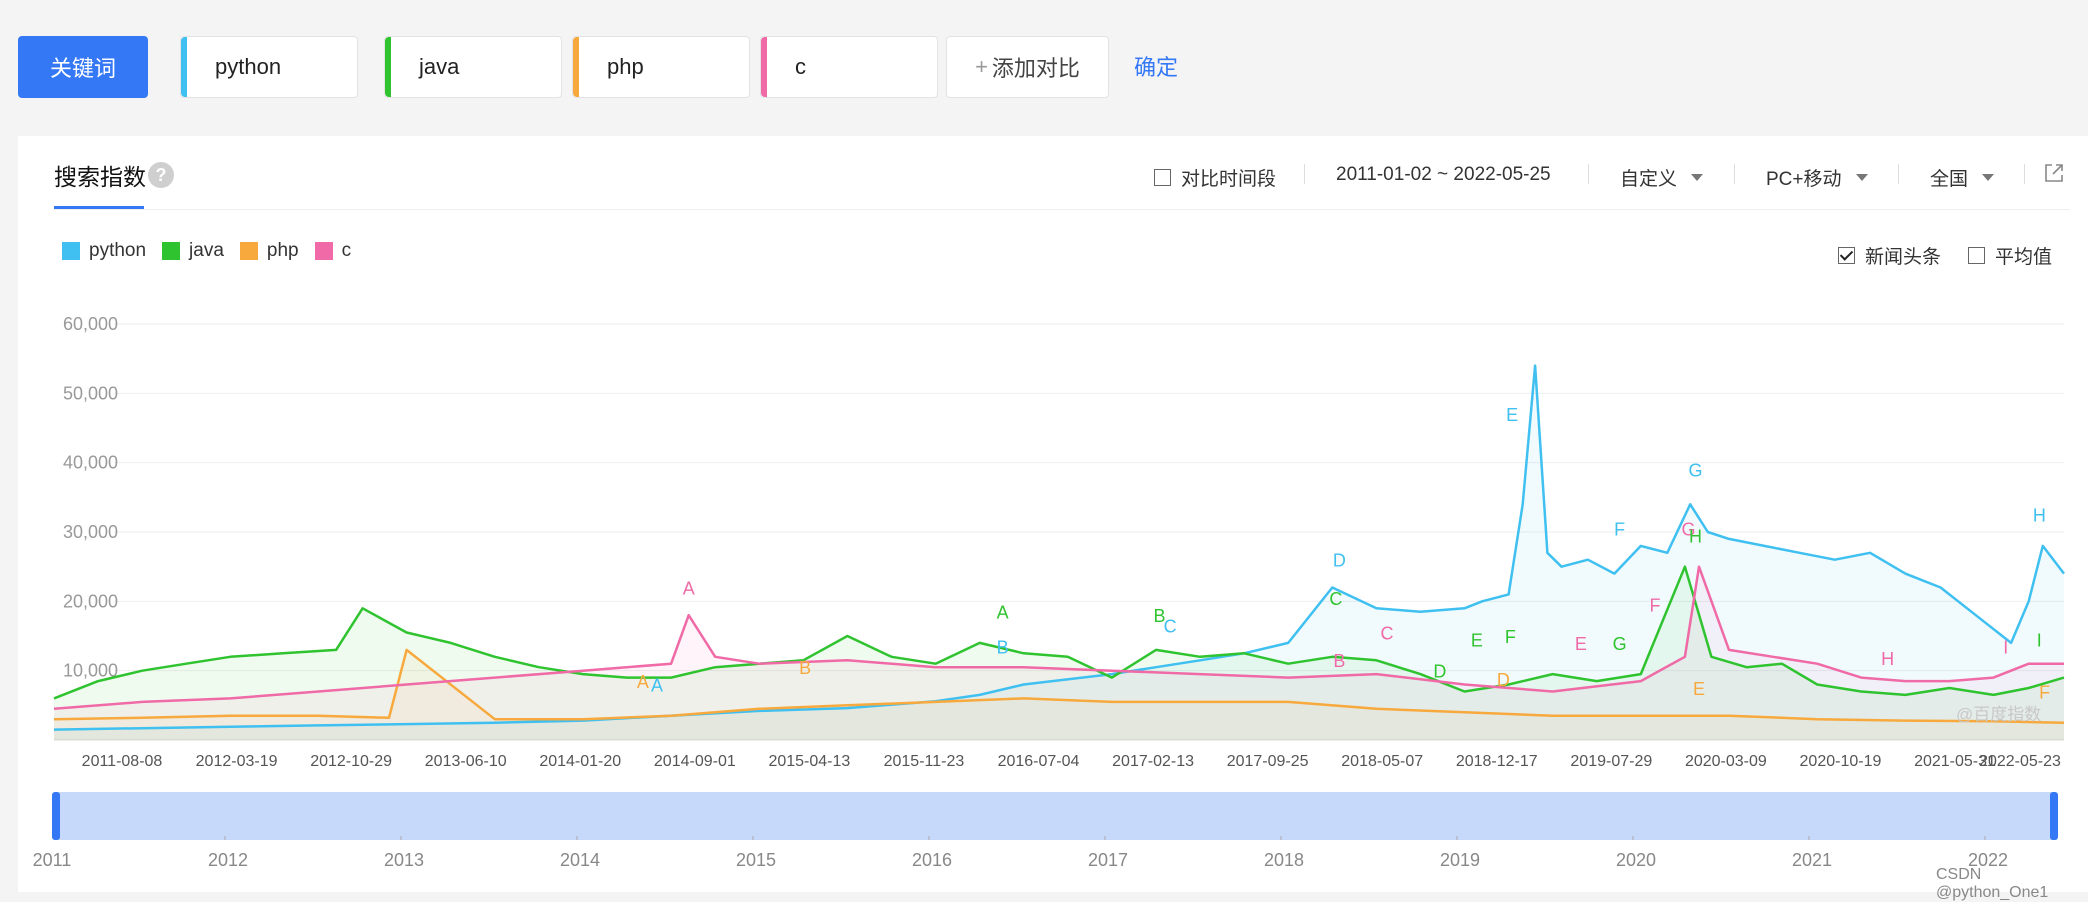  Describe the element at coordinates (661, 67) in the screenshot. I see `keyword-php: php` at that location.